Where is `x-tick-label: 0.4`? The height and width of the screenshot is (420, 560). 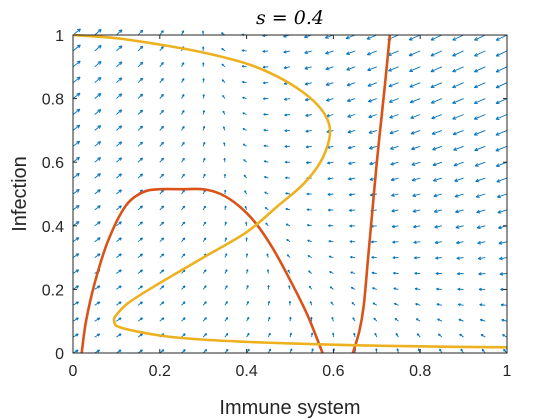 x-tick-label: 0.4 is located at coordinates (246, 371).